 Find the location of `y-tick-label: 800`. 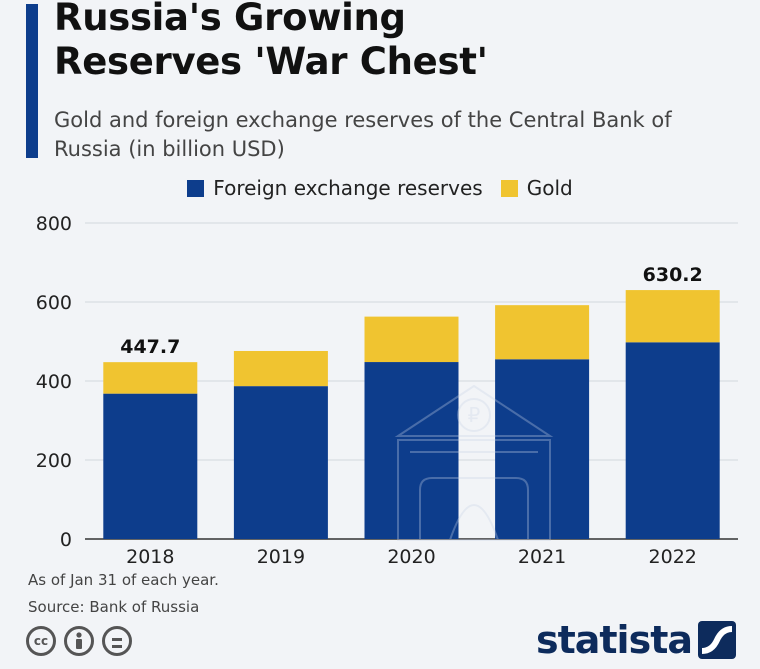

y-tick-label: 800 is located at coordinates (54, 224).